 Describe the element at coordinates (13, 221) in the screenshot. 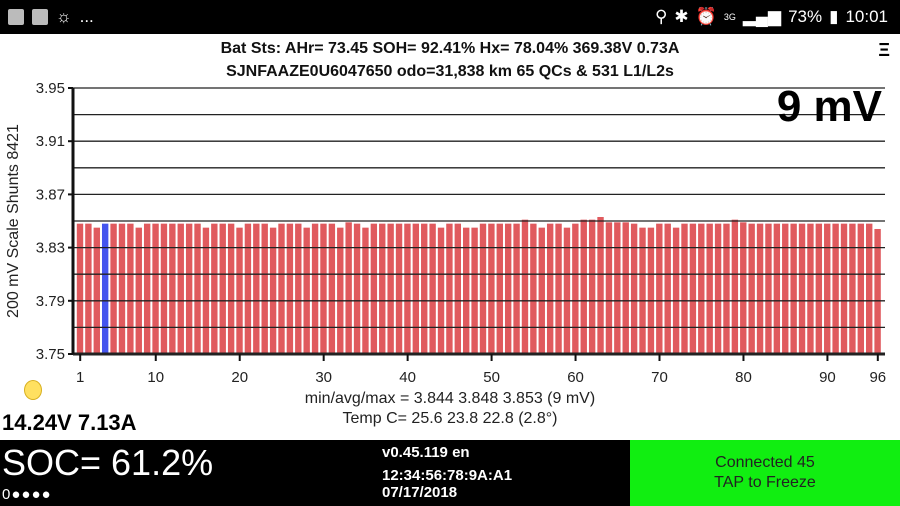

I see `y-axis-label: 200 mV Scale Shunts 8421` at that location.